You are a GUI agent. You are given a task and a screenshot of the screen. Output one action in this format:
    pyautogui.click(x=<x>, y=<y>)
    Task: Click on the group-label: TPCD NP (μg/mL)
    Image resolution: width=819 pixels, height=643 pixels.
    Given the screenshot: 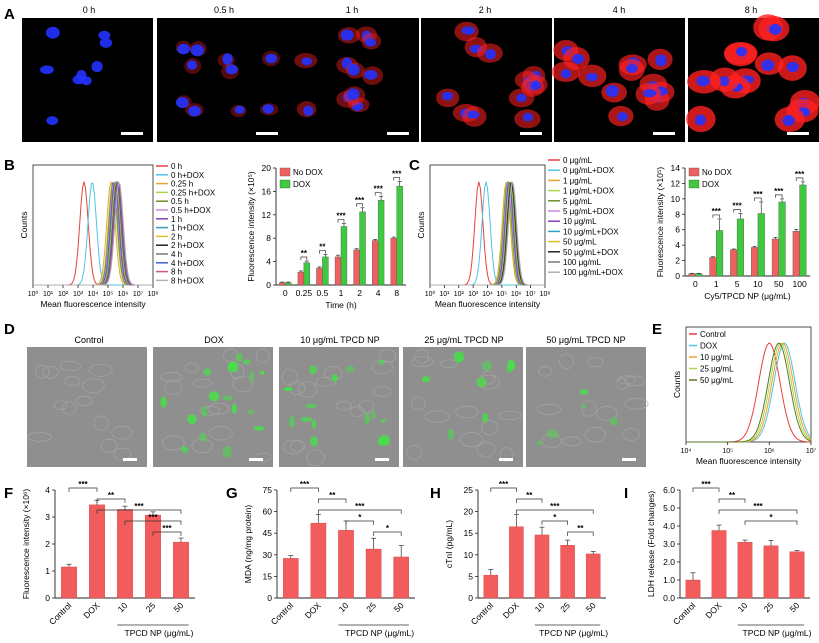 What is the action you would take?
    pyautogui.click(x=159, y=633)
    